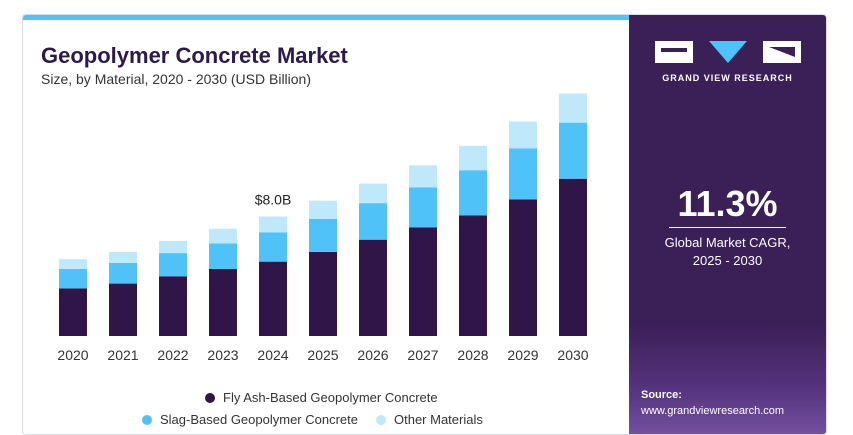 The image size is (853, 435). I want to click on legend-swatch-slag, so click(147, 419).